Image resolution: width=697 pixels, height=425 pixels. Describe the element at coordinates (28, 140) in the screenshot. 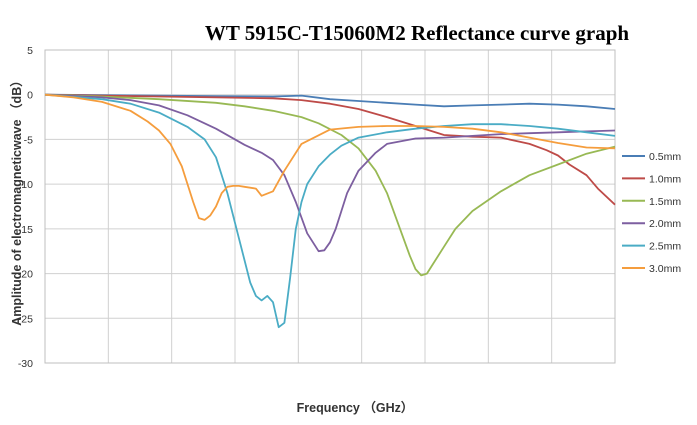

I see `y-tick-label: -5` at that location.